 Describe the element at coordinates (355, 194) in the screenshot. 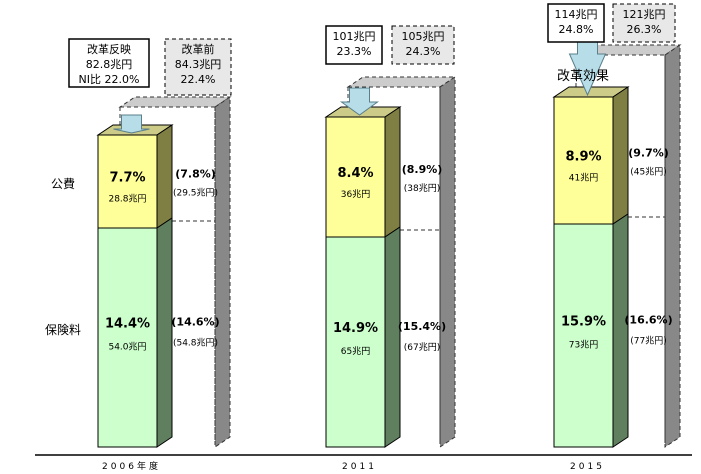

I see `public-value-label: 36兆円` at that location.